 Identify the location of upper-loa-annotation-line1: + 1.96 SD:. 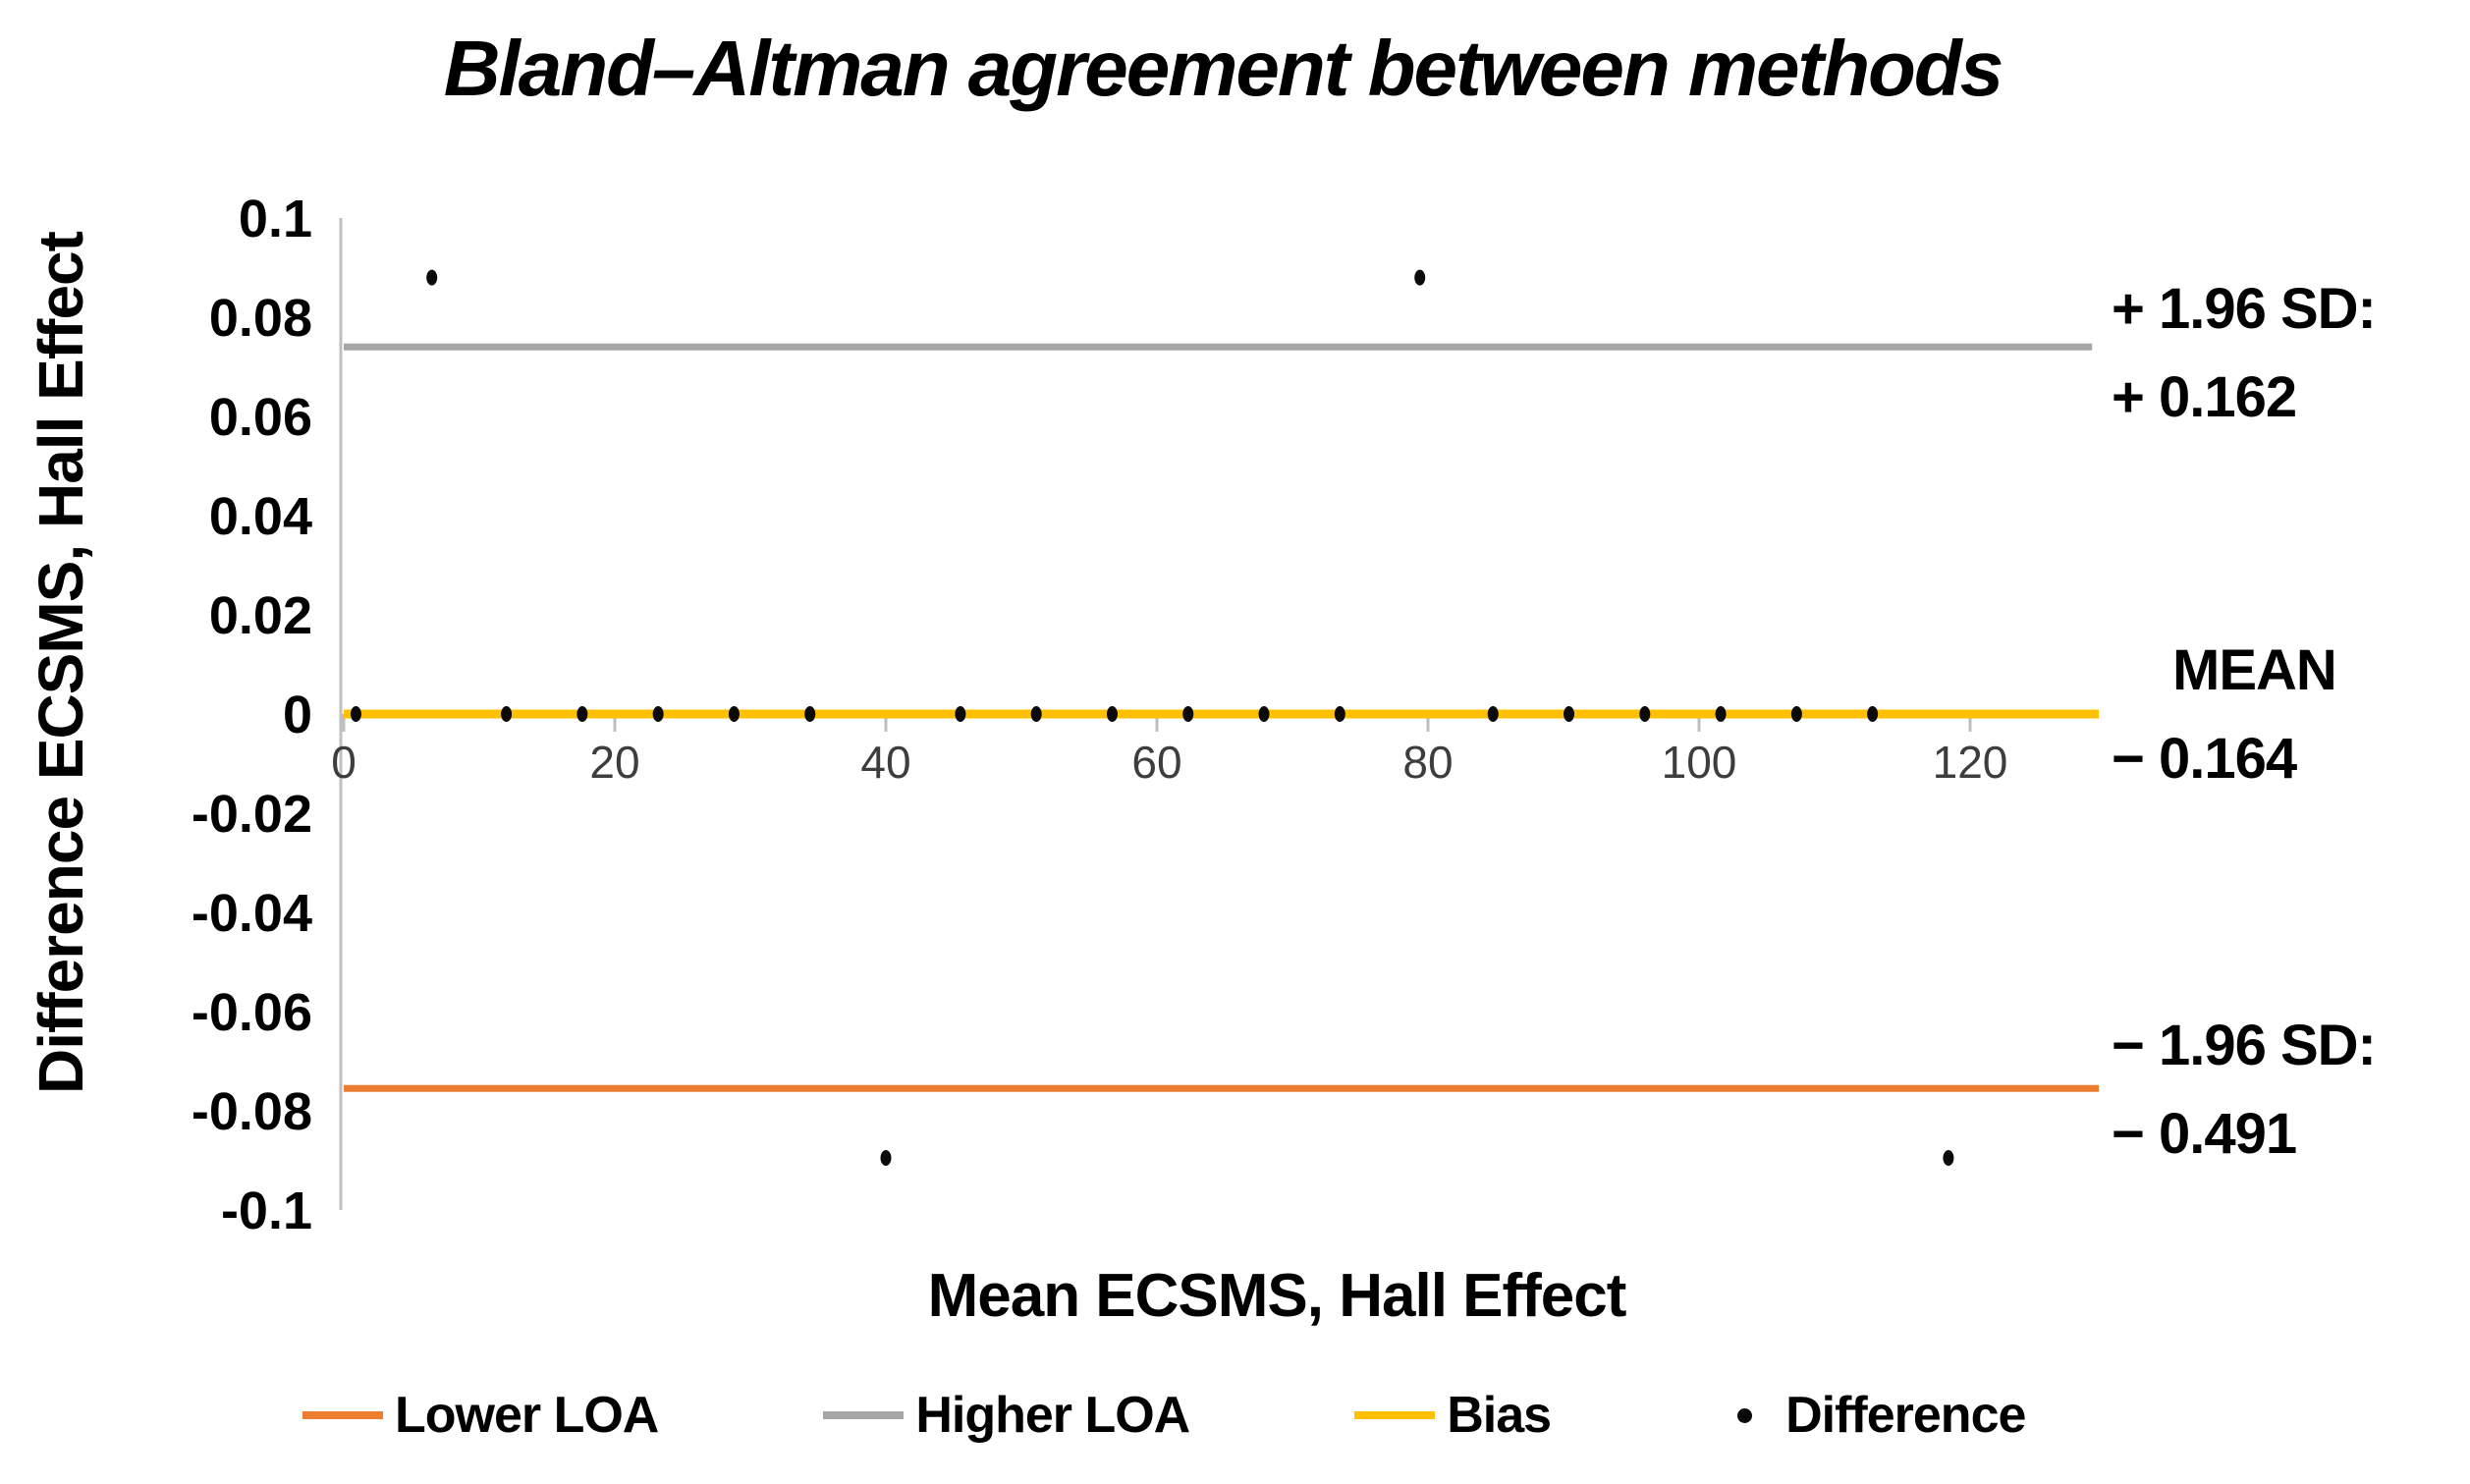
(2244, 309).